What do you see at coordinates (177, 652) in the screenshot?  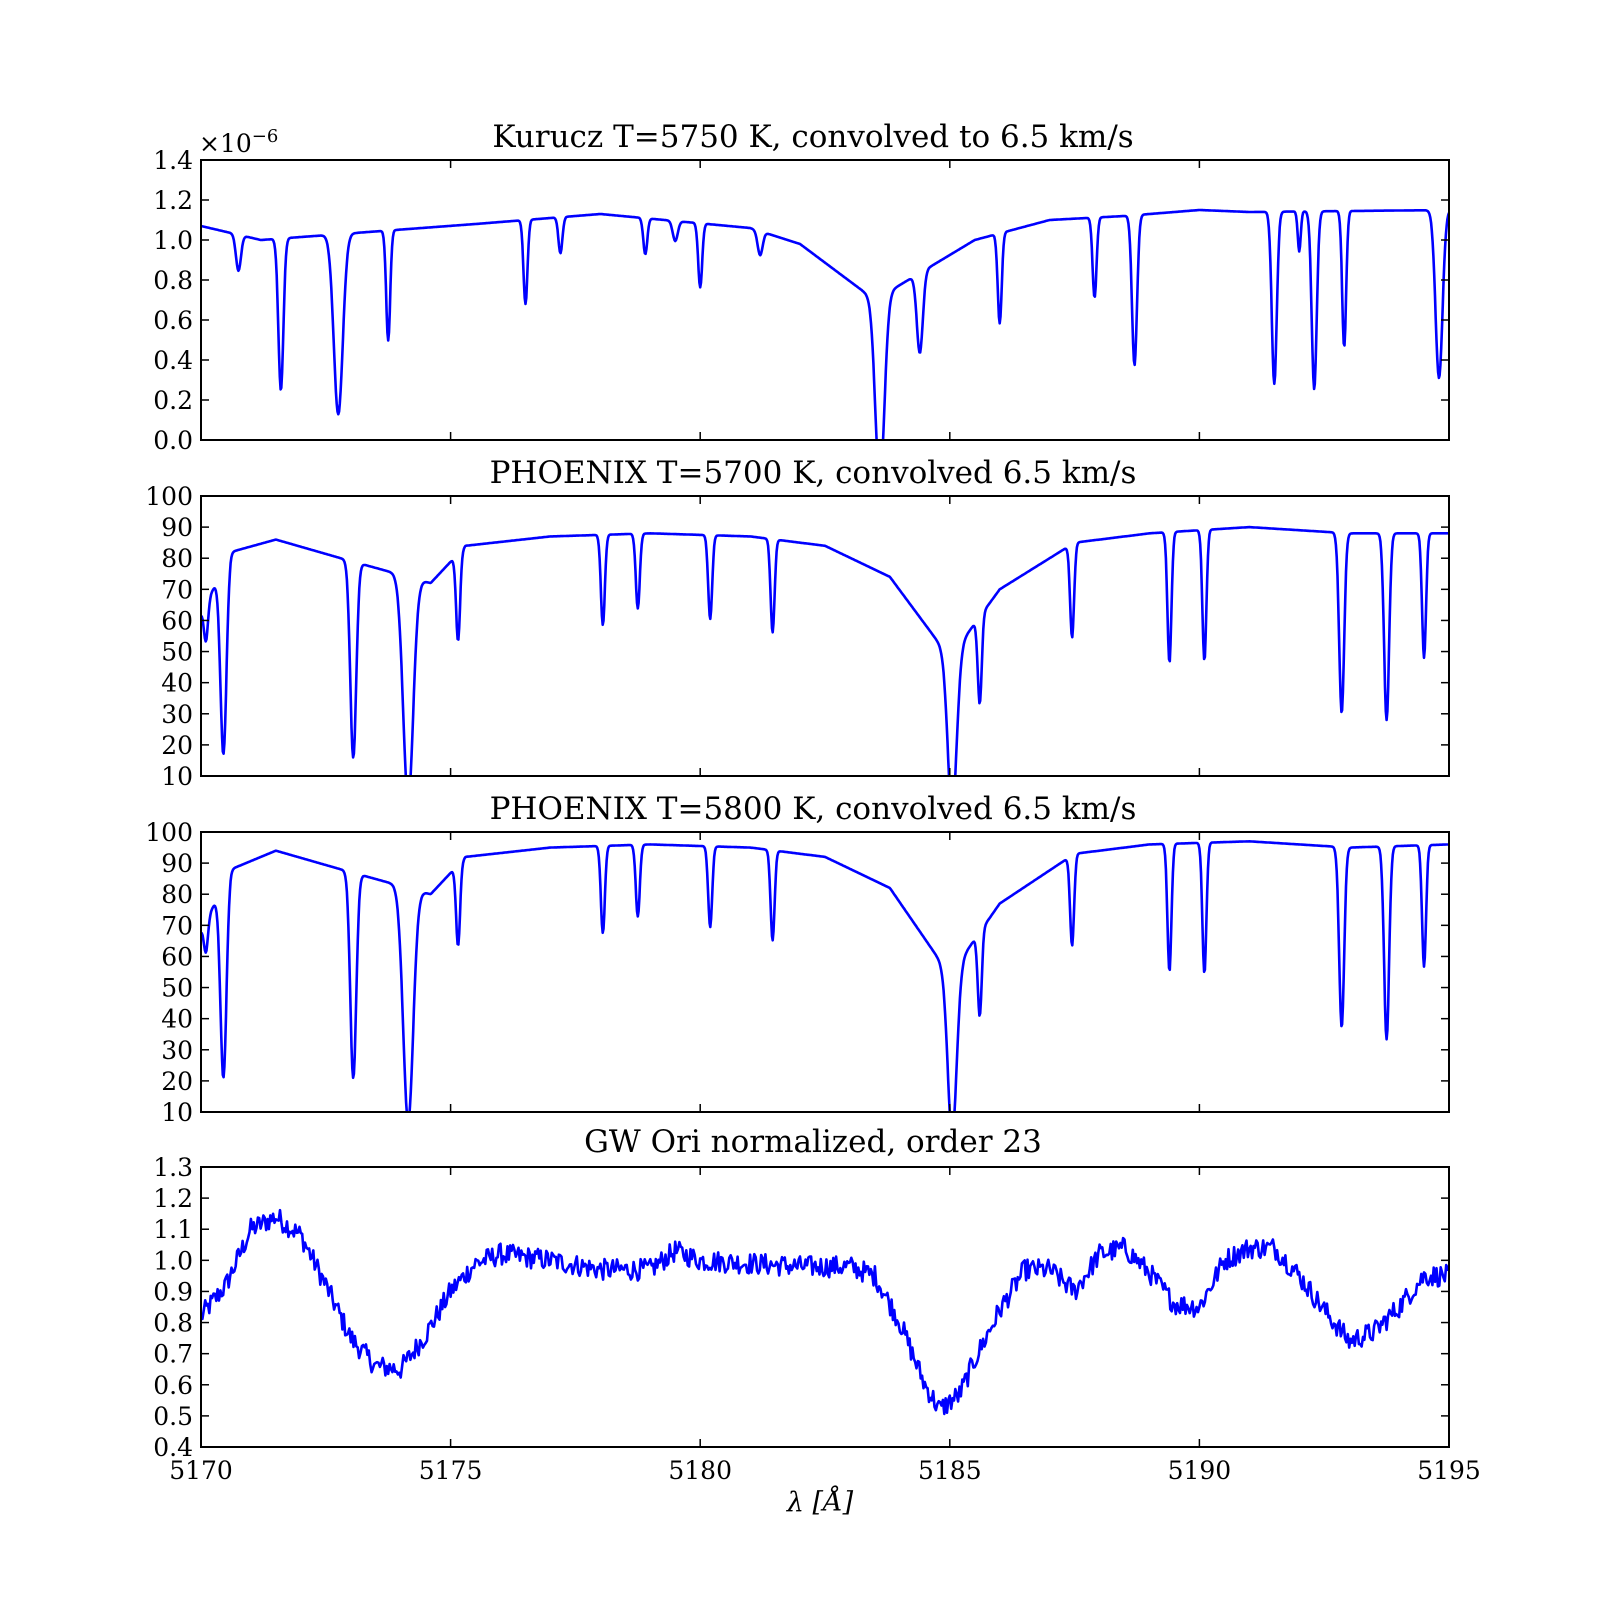 I see `phoenix-5700-ytick-label: 50` at bounding box center [177, 652].